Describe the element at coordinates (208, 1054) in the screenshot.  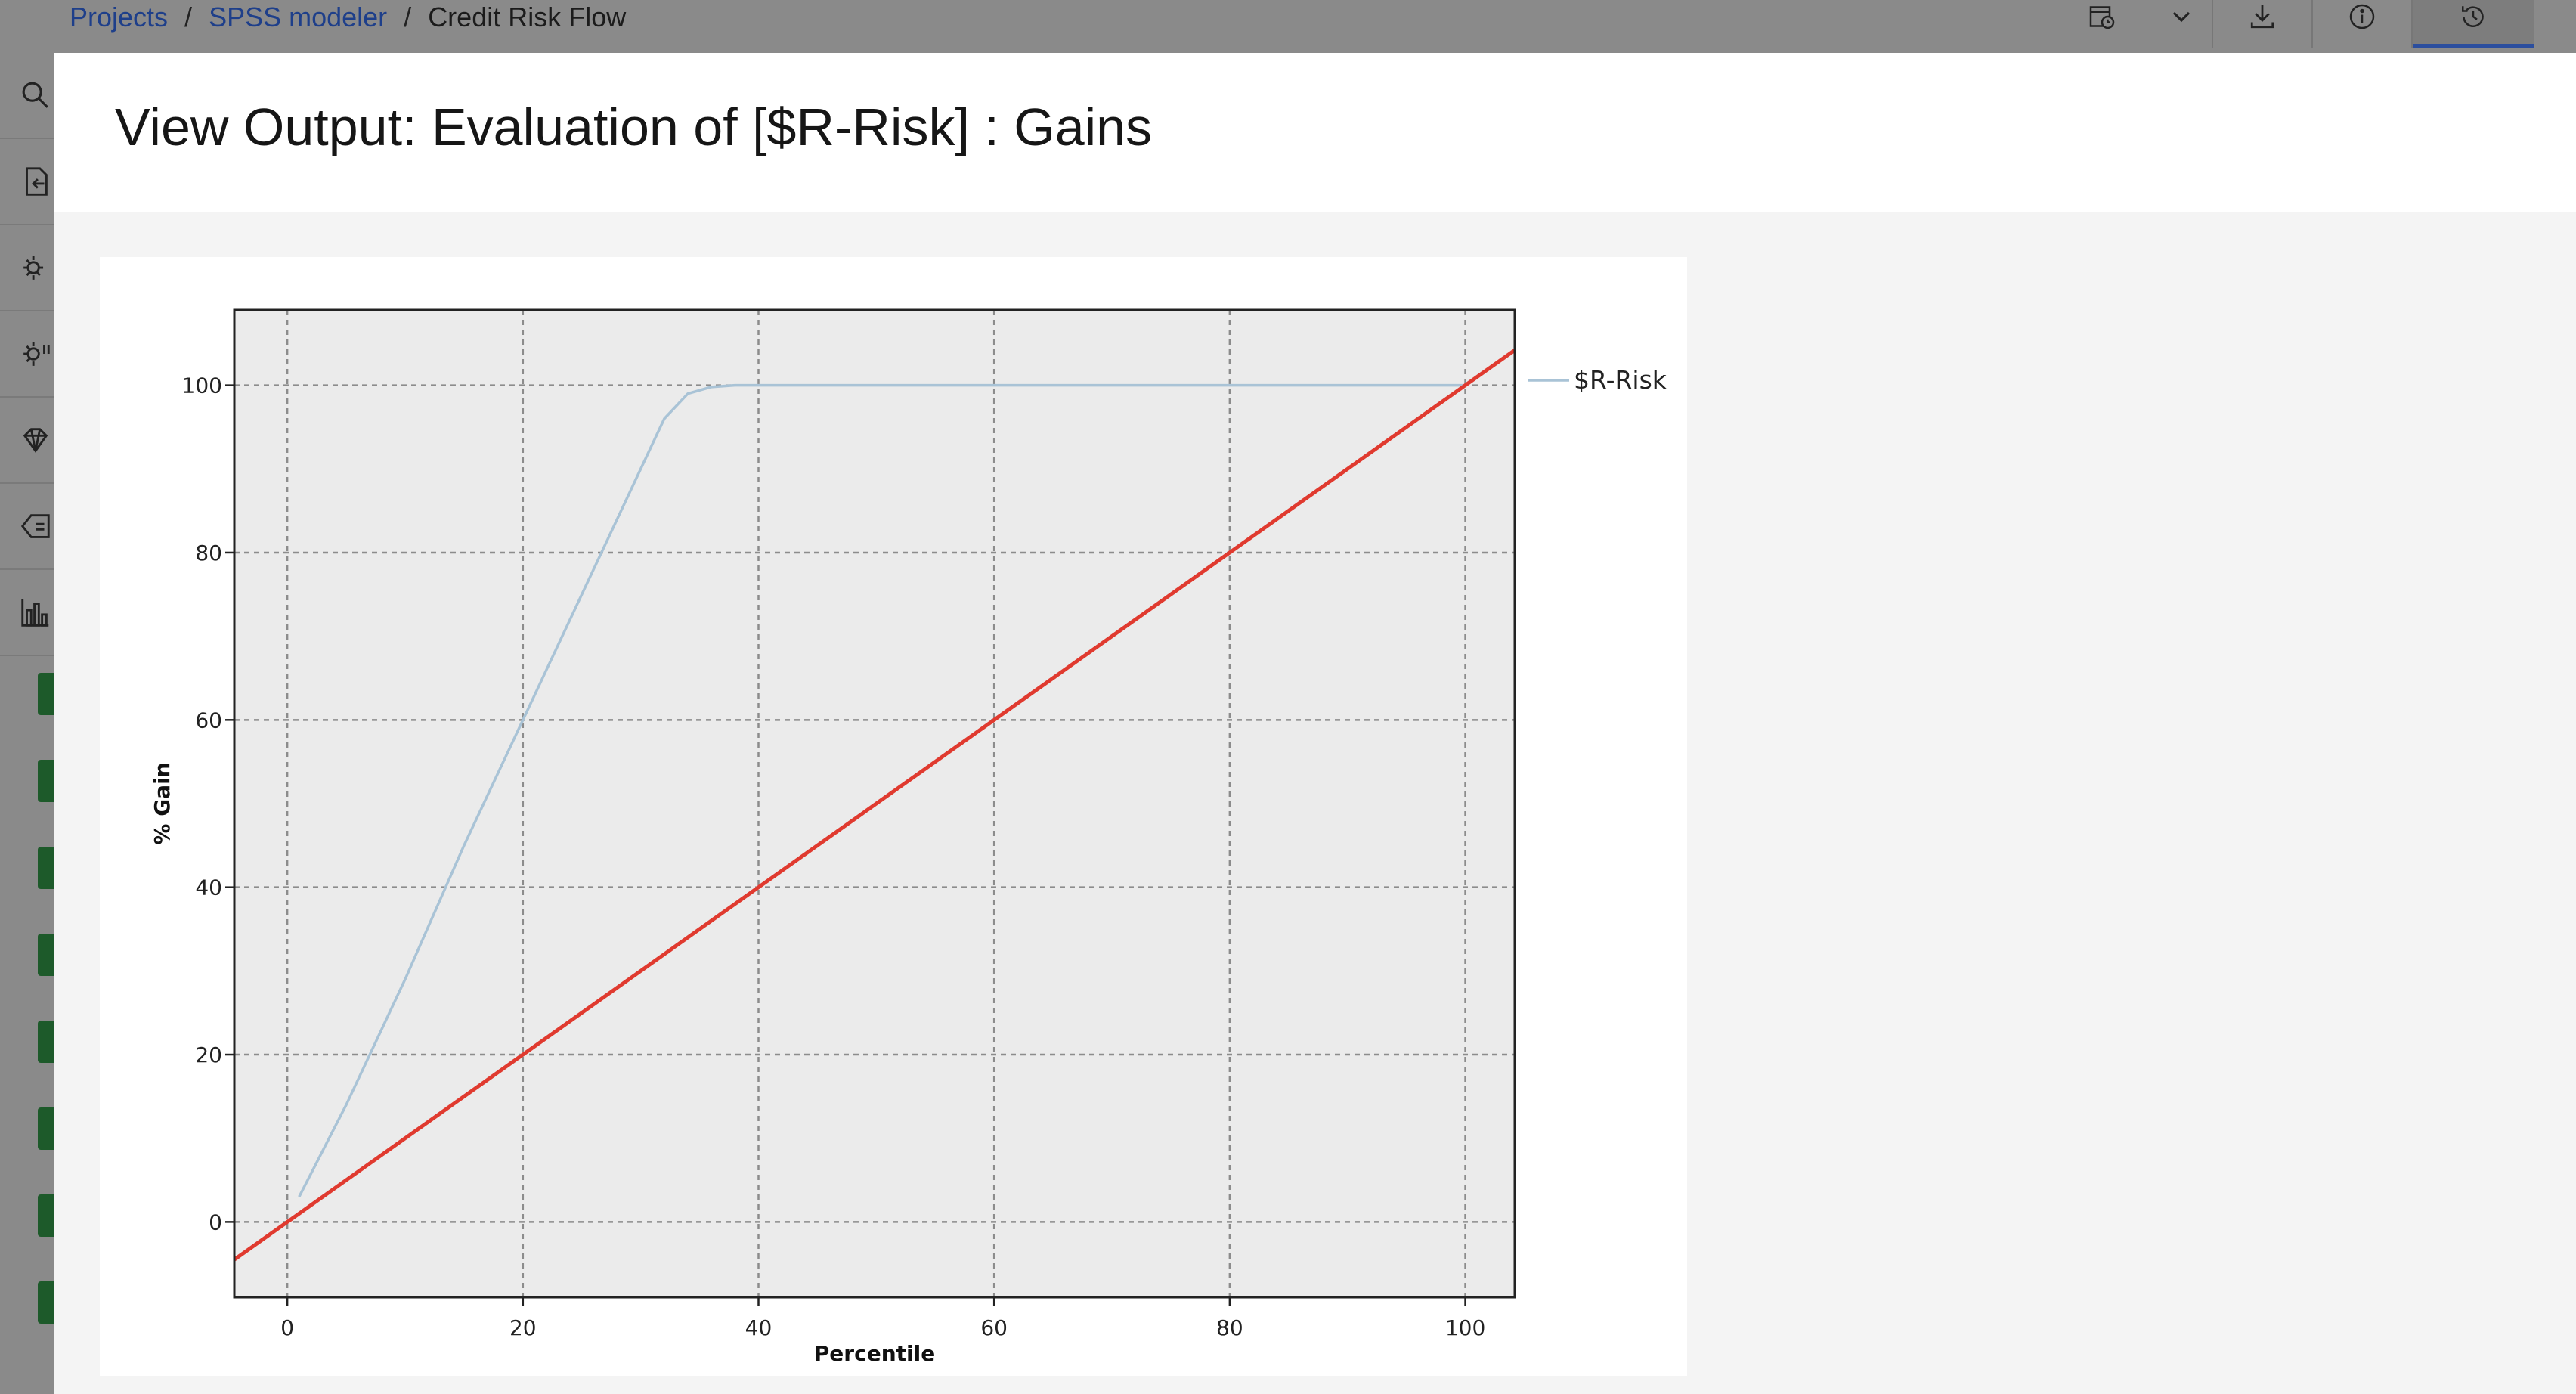
I see `y-tick-label: 20` at that location.